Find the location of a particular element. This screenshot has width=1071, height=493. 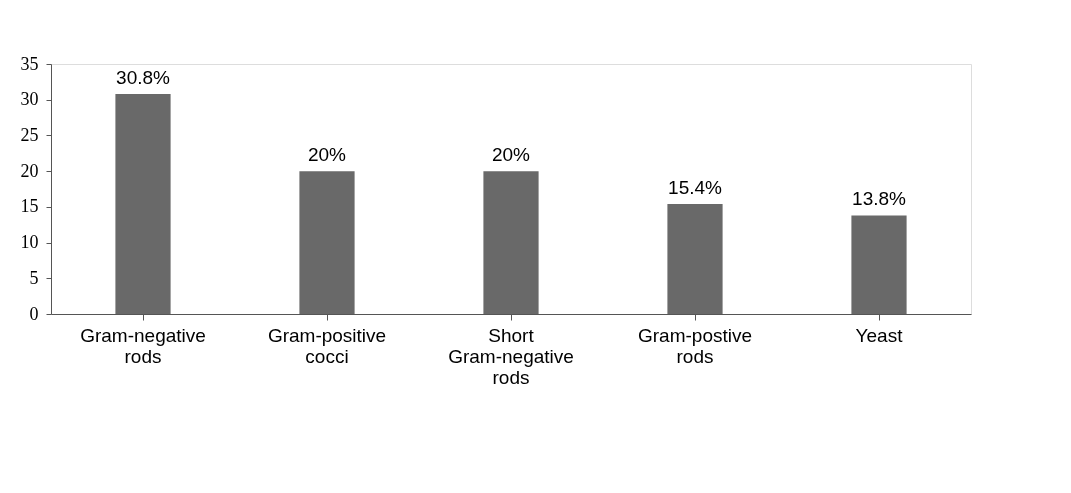

y-tick-label: 30 is located at coordinates (29, 99).